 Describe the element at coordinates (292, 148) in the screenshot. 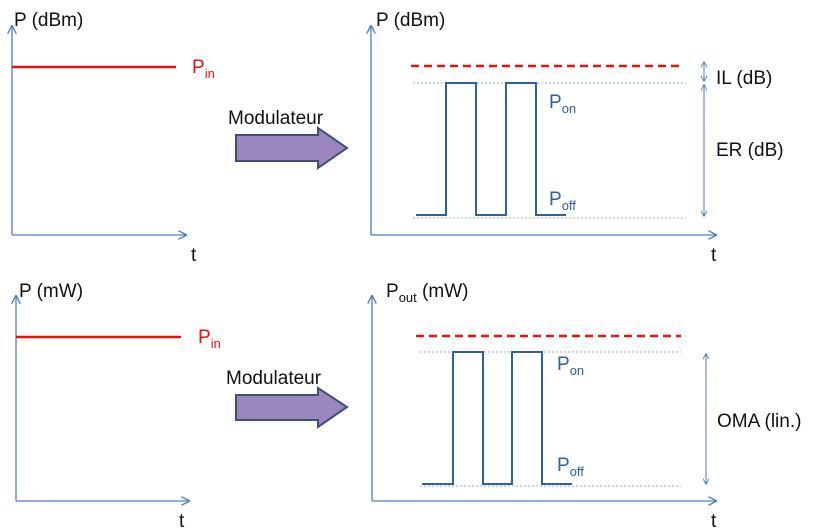

I see `top-modulator-arrow` at that location.